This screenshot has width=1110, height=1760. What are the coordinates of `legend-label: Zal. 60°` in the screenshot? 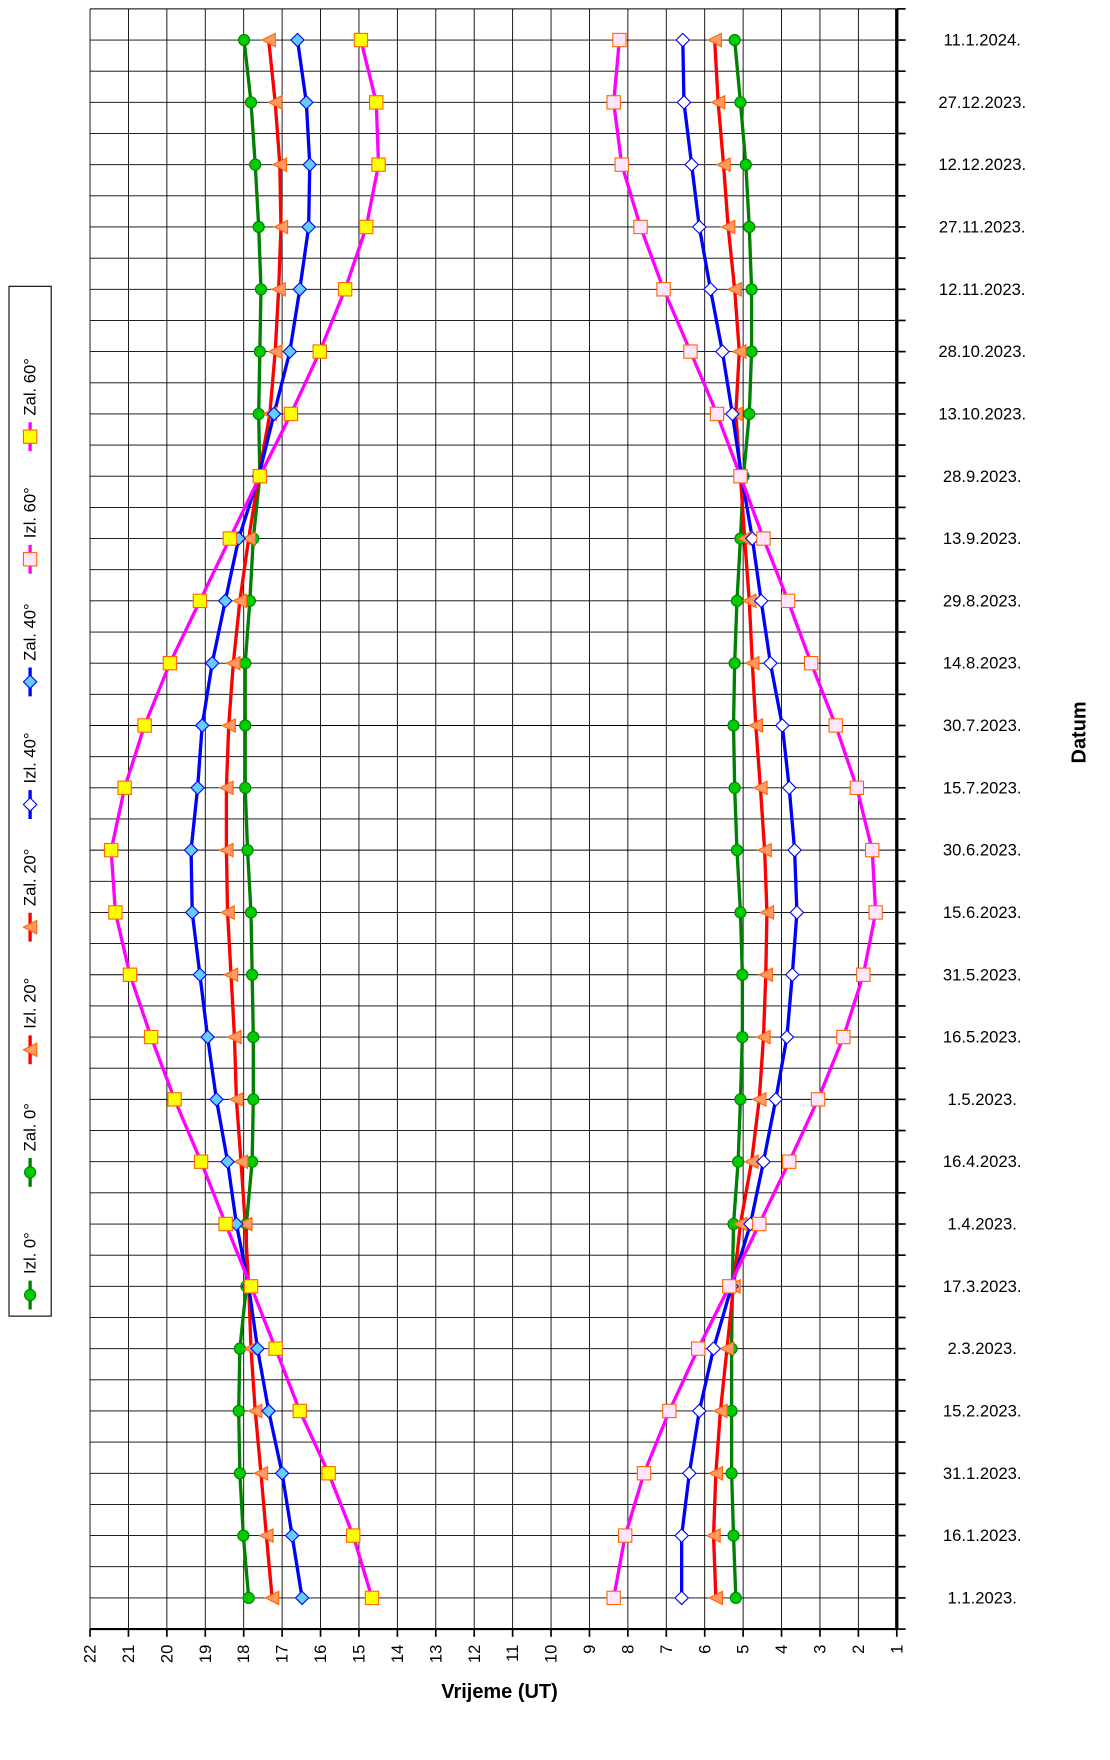 It's located at (30, 386).